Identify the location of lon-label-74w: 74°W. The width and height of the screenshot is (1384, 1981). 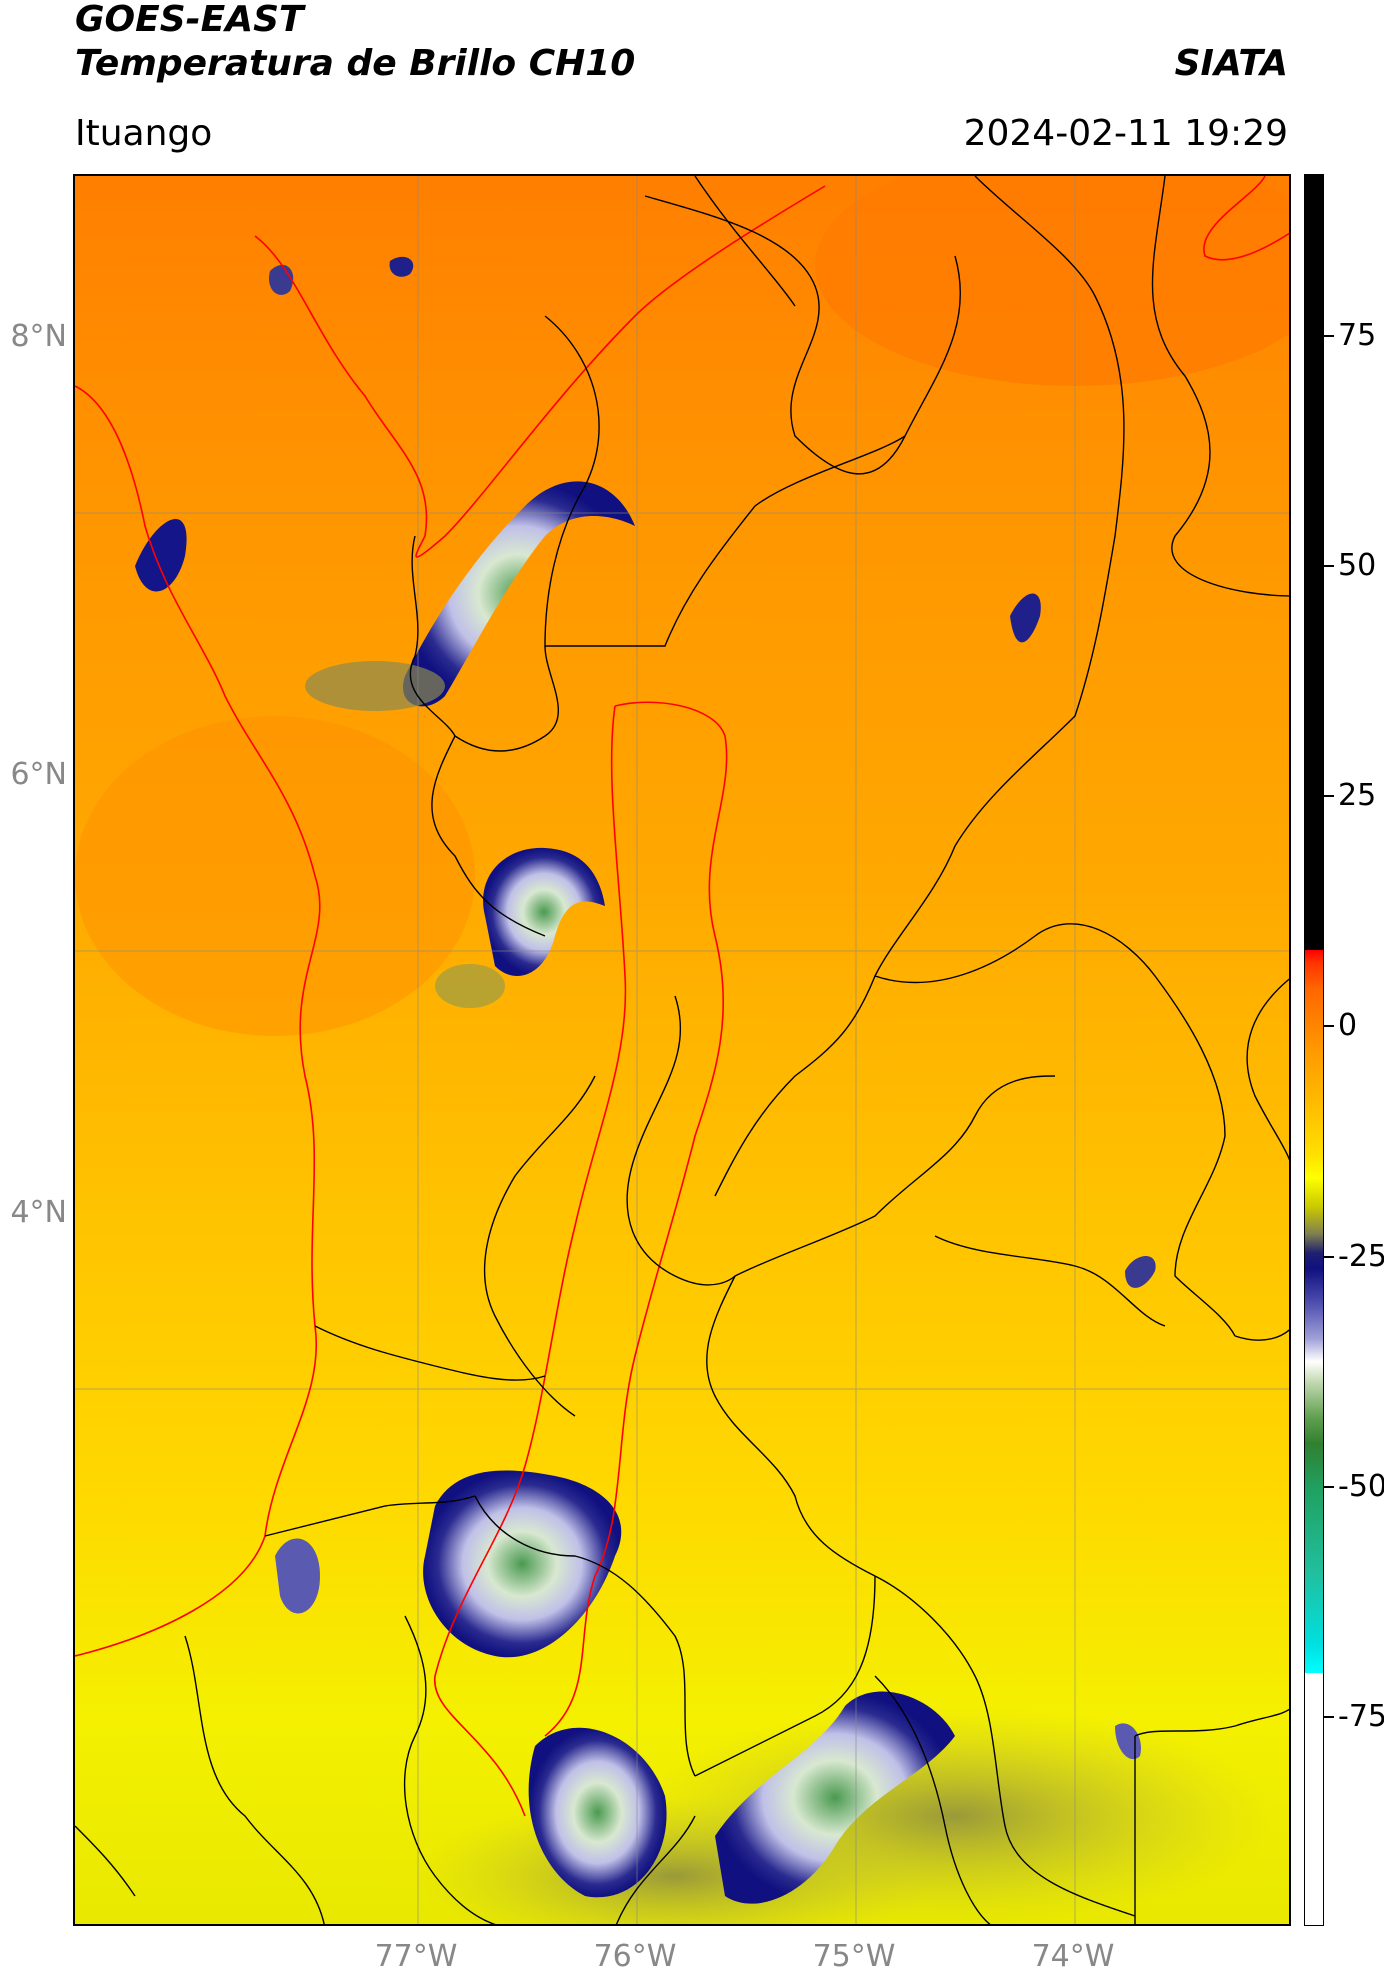
(1073, 1956).